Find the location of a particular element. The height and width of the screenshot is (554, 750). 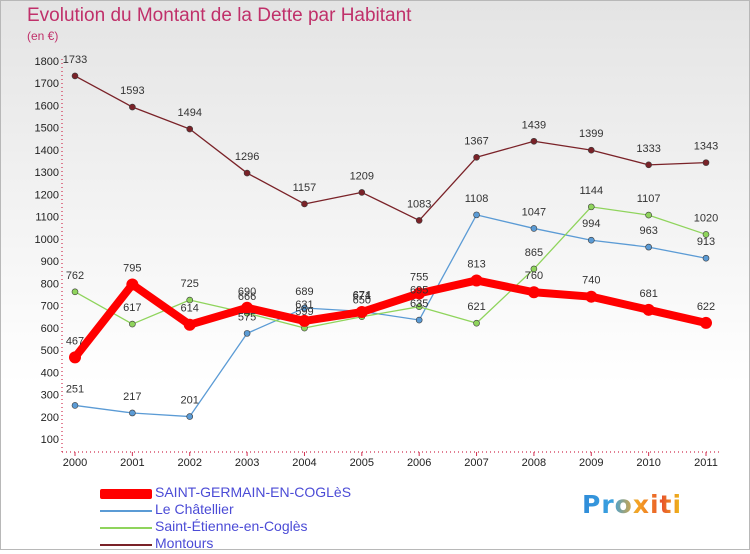

data-label: 599 is located at coordinates (304, 312).